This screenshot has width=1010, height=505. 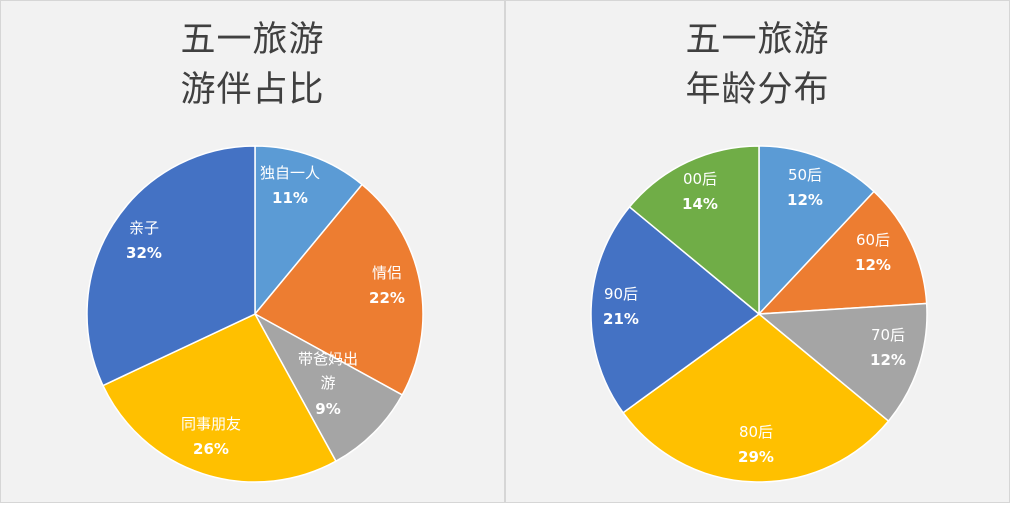 I want to click on slice-percent-3: 26%, so click(x=211, y=449).